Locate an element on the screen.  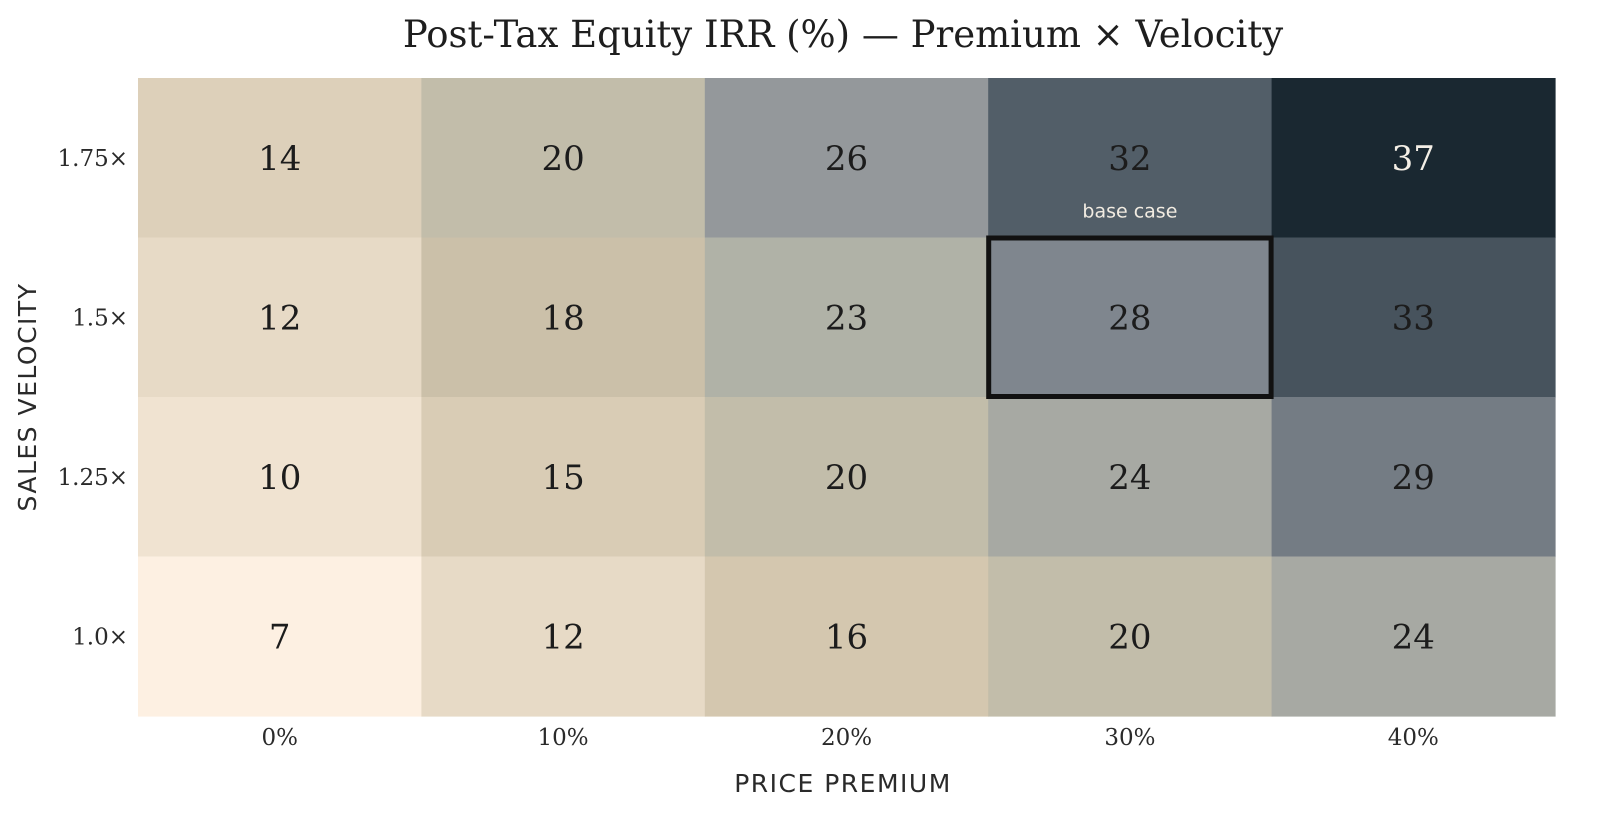
y-tick-label: 1.5× is located at coordinates (100, 318).